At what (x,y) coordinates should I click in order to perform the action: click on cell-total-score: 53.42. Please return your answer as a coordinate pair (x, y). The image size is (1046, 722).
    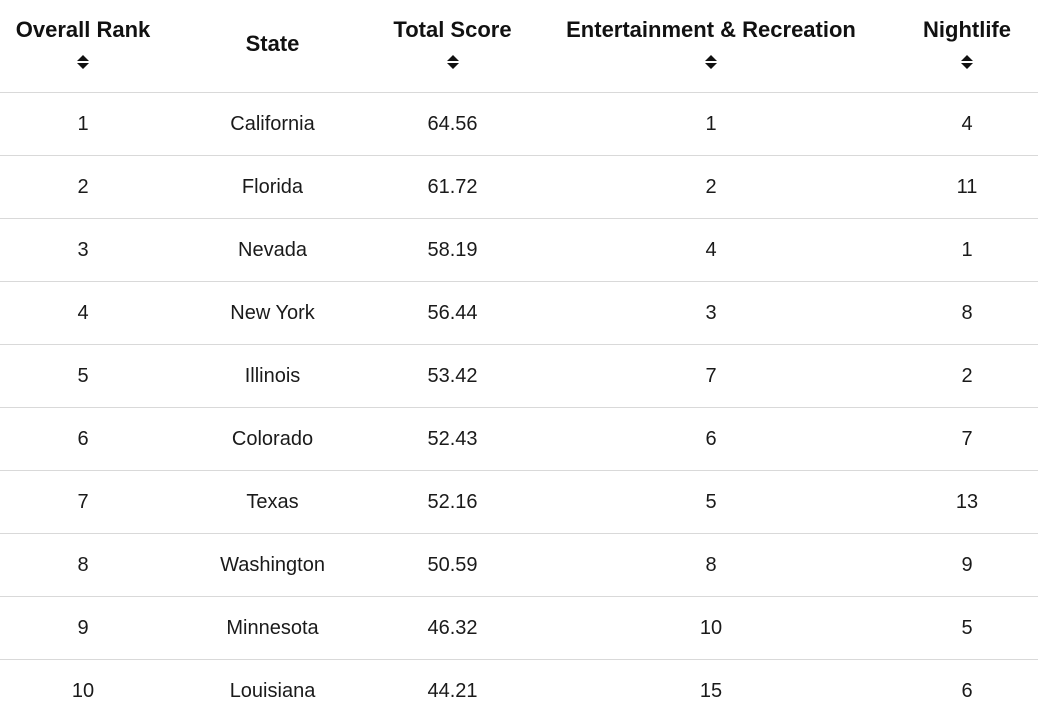
    Looking at the image, I should click on (452, 376).